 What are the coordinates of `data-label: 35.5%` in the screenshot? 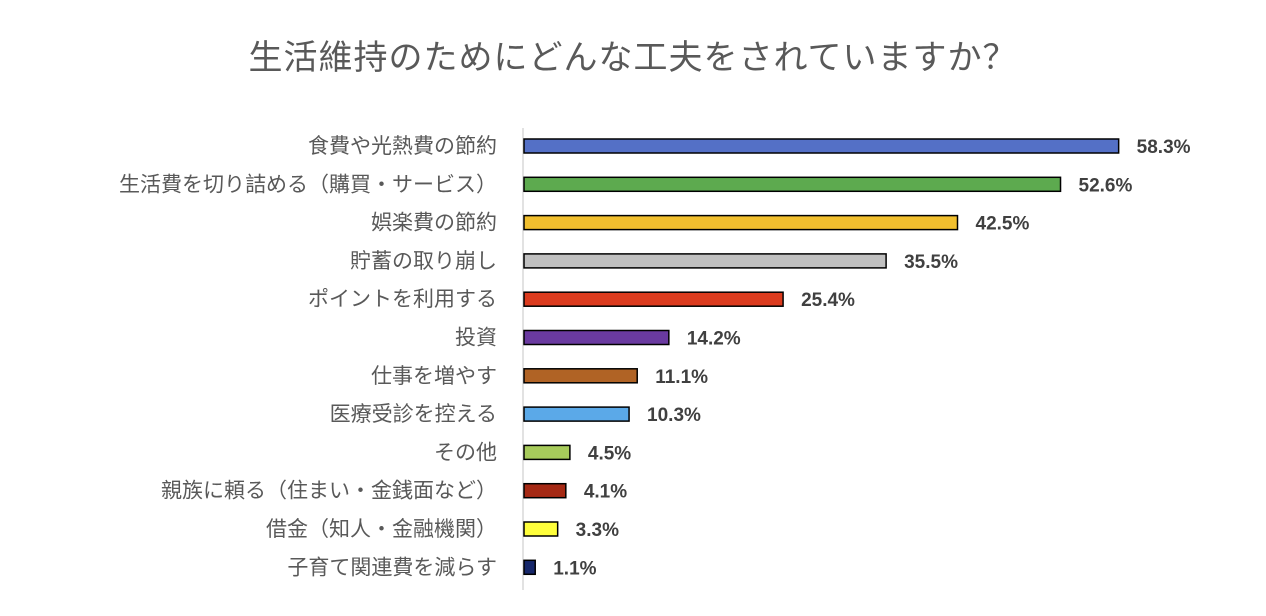 It's located at (931, 262).